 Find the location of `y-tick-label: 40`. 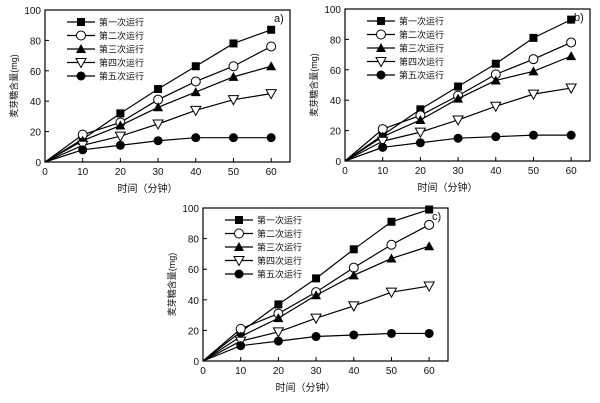

y-tick-label: 40 is located at coordinates (194, 301).